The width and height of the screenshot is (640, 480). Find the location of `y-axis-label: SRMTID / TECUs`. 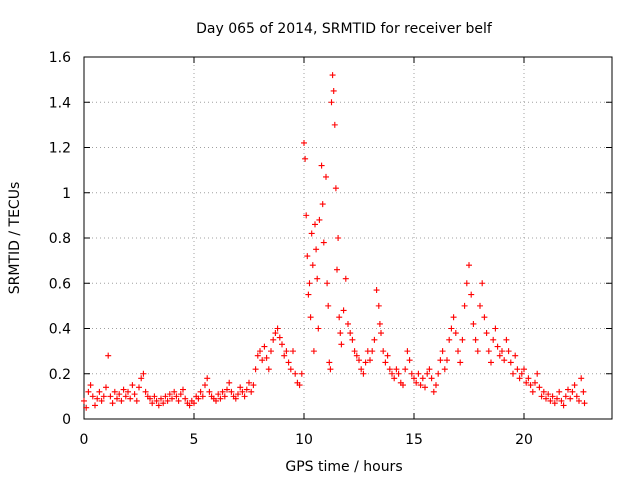

y-axis-label: SRMTID / TECUs is located at coordinates (15, 238).